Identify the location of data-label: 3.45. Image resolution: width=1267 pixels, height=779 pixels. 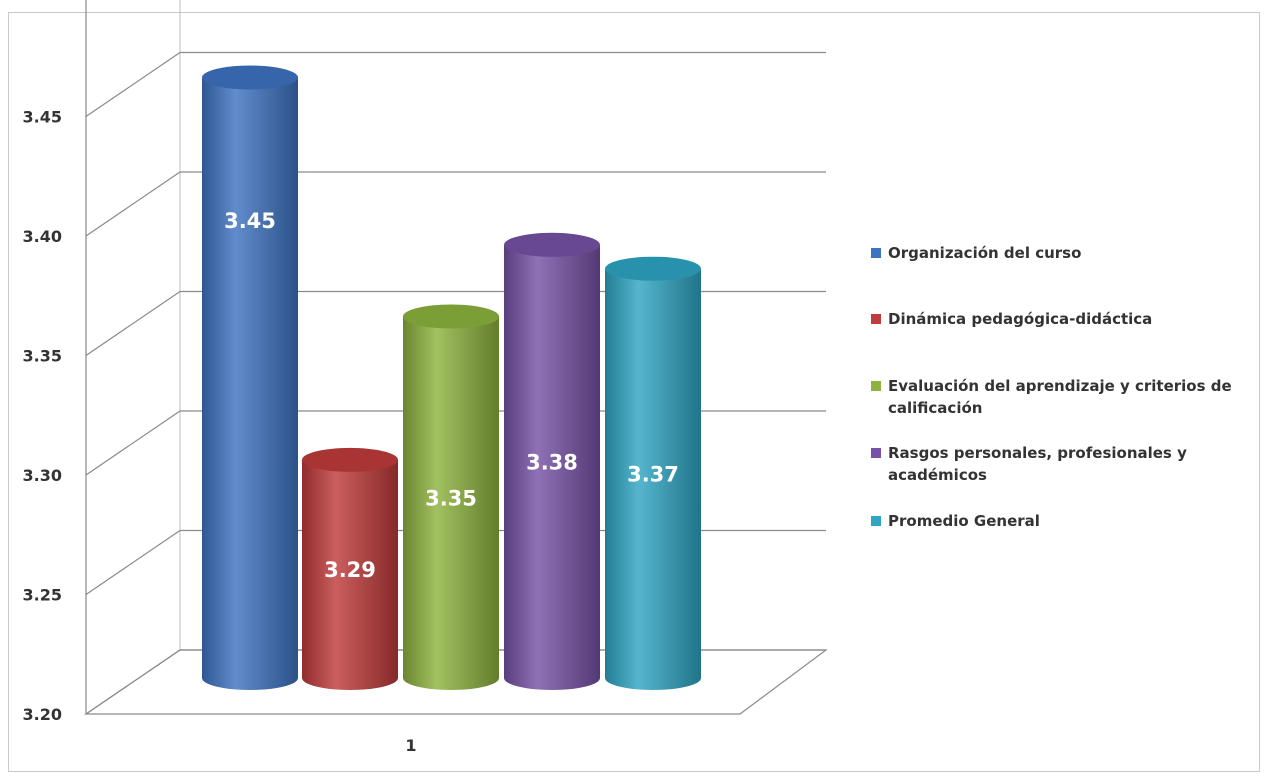
(250, 221).